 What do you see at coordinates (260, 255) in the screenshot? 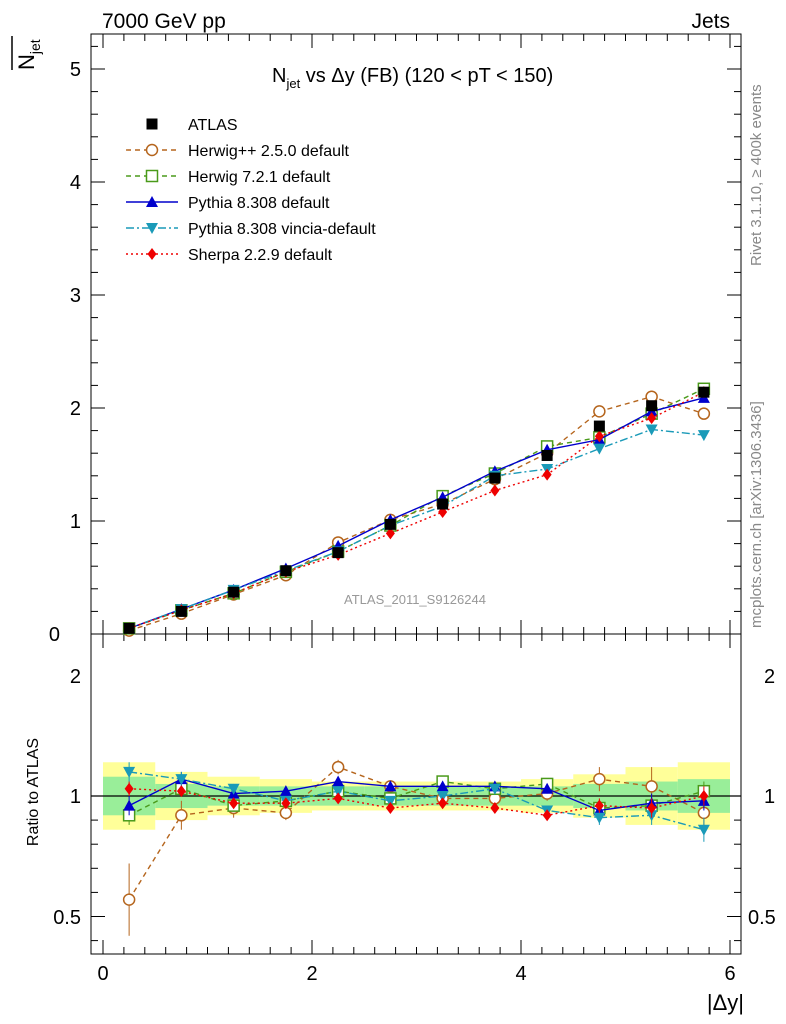
I see `legend-label: Sherpa 2.2.9 default` at bounding box center [260, 255].